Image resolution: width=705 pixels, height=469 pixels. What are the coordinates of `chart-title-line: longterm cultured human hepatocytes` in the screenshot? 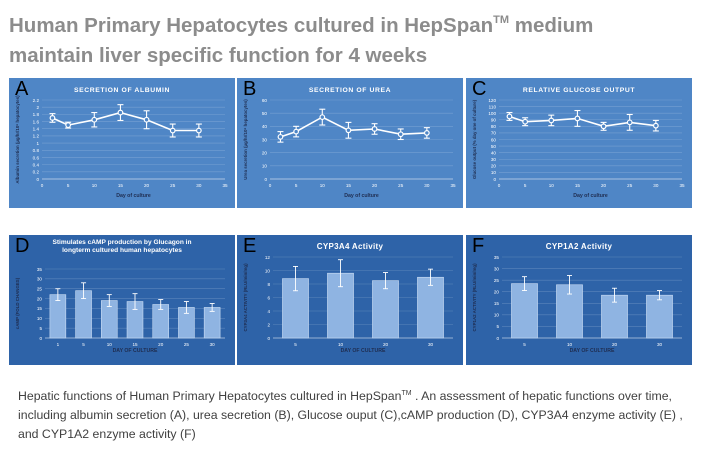 It's located at (122, 250).